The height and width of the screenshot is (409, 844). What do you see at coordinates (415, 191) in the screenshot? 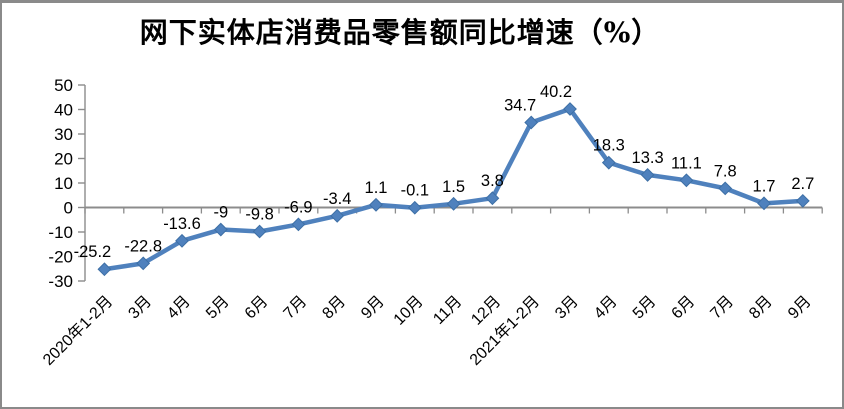
I see `data-point-label: -0.1` at bounding box center [415, 191].